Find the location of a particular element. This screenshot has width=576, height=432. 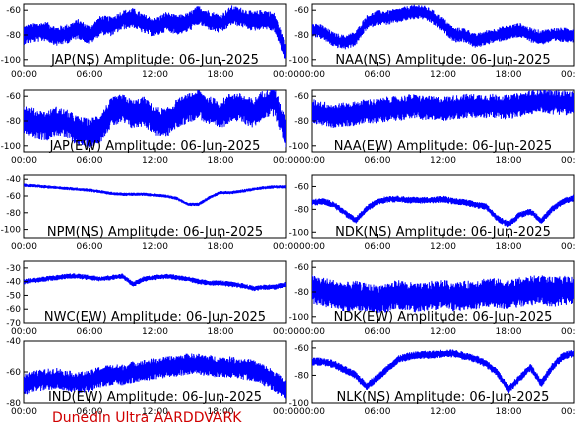

panel-title: IND(EW) Amplitude: 06-Jun-2025 is located at coordinates (155, 397).